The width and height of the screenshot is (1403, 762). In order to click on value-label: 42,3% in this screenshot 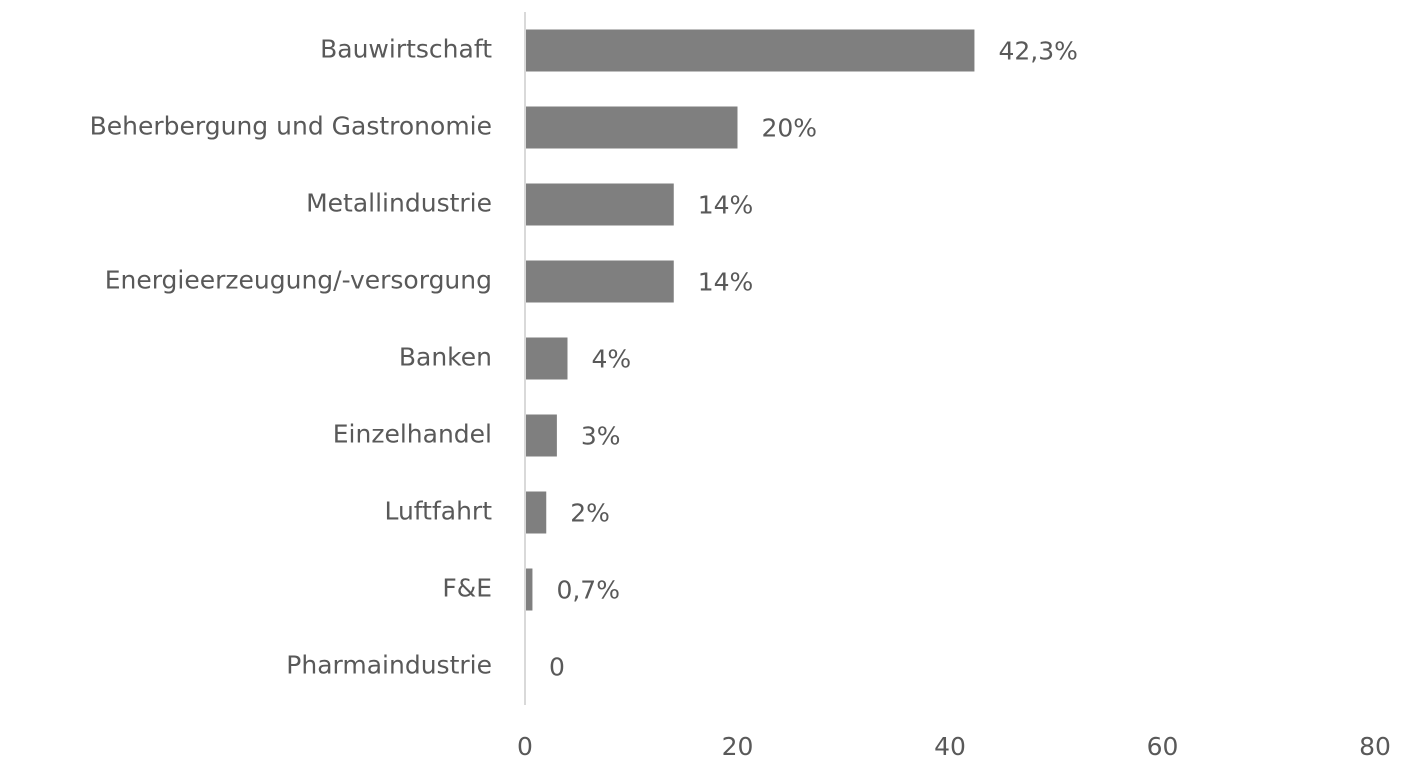, I will do `click(1037, 51)`.